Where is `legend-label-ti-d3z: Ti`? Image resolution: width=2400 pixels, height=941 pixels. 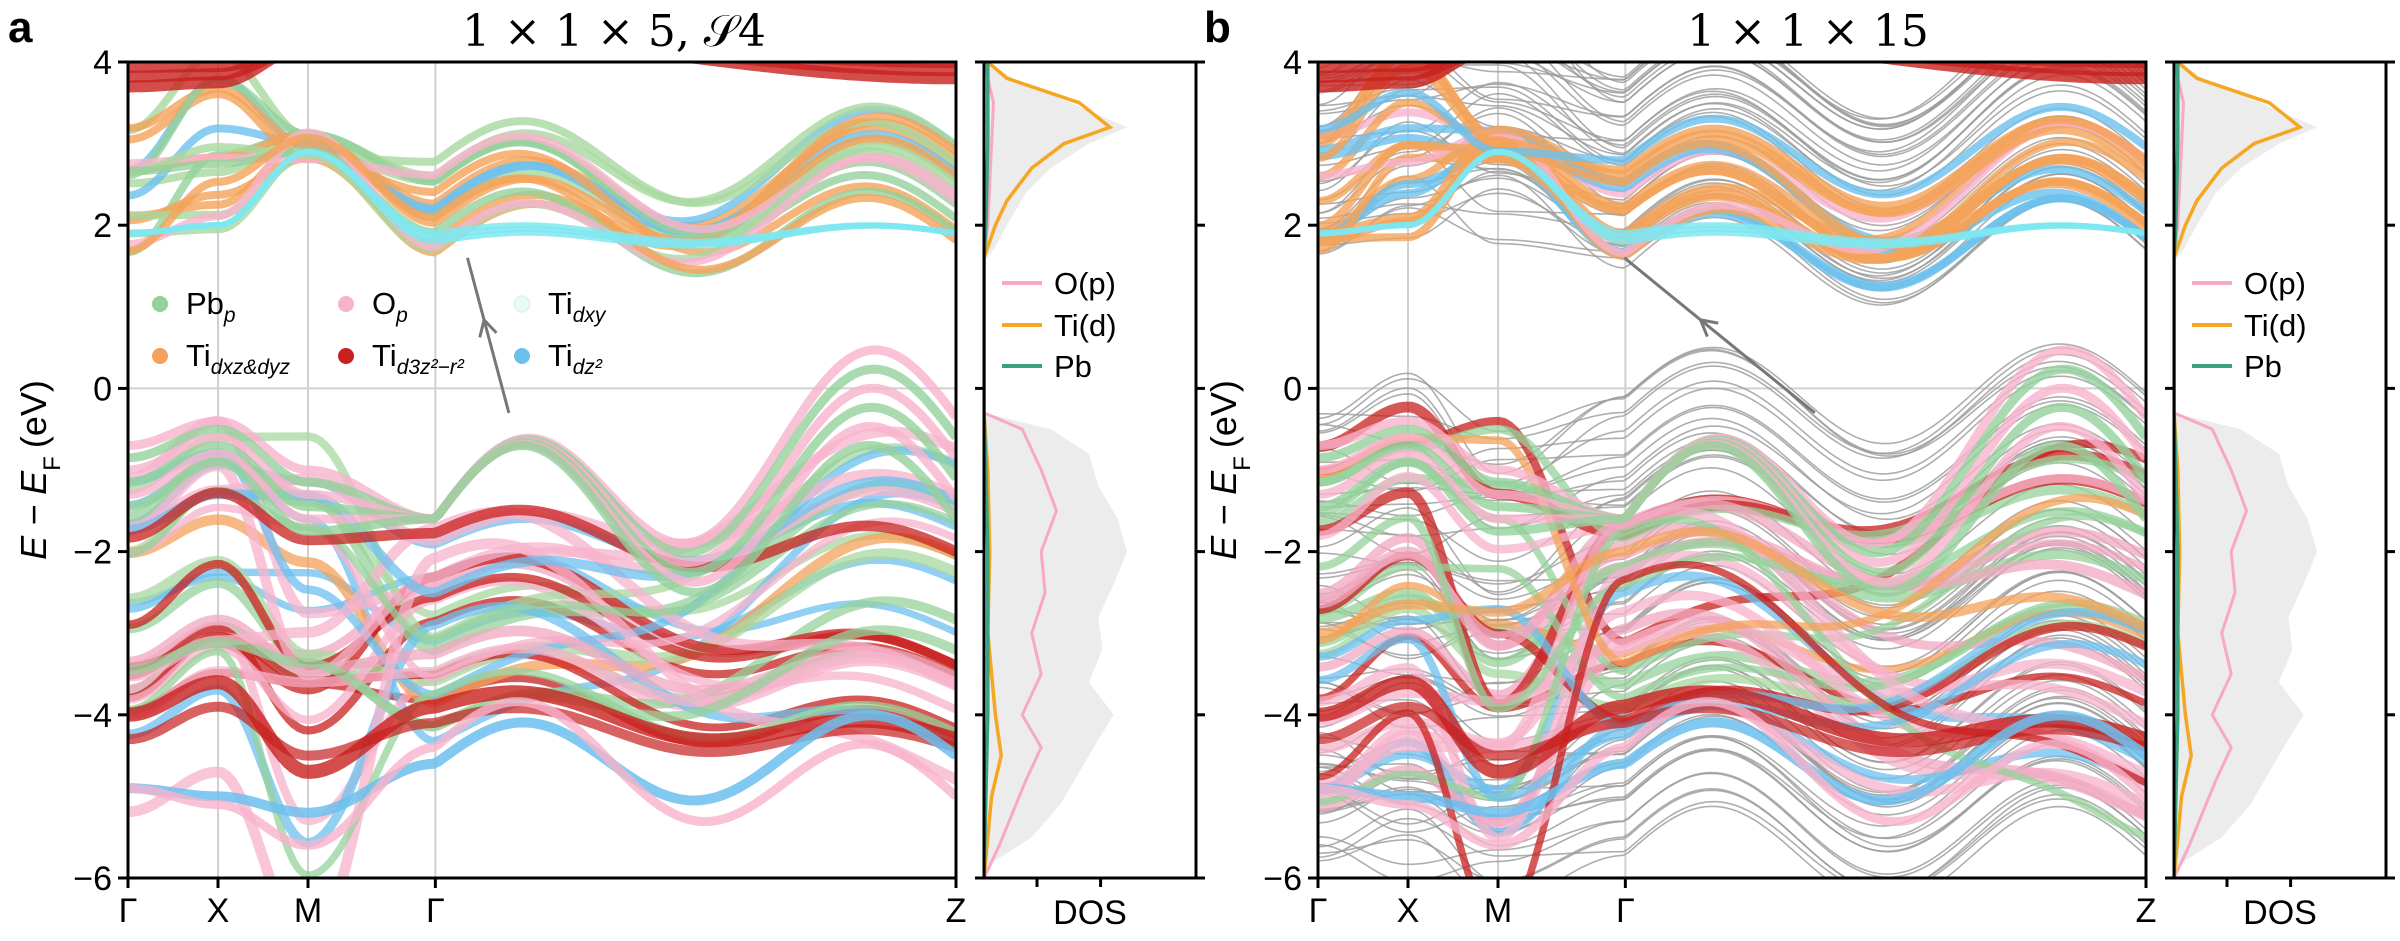 legend-label-ti-d3z: Ti is located at coordinates (384, 355).